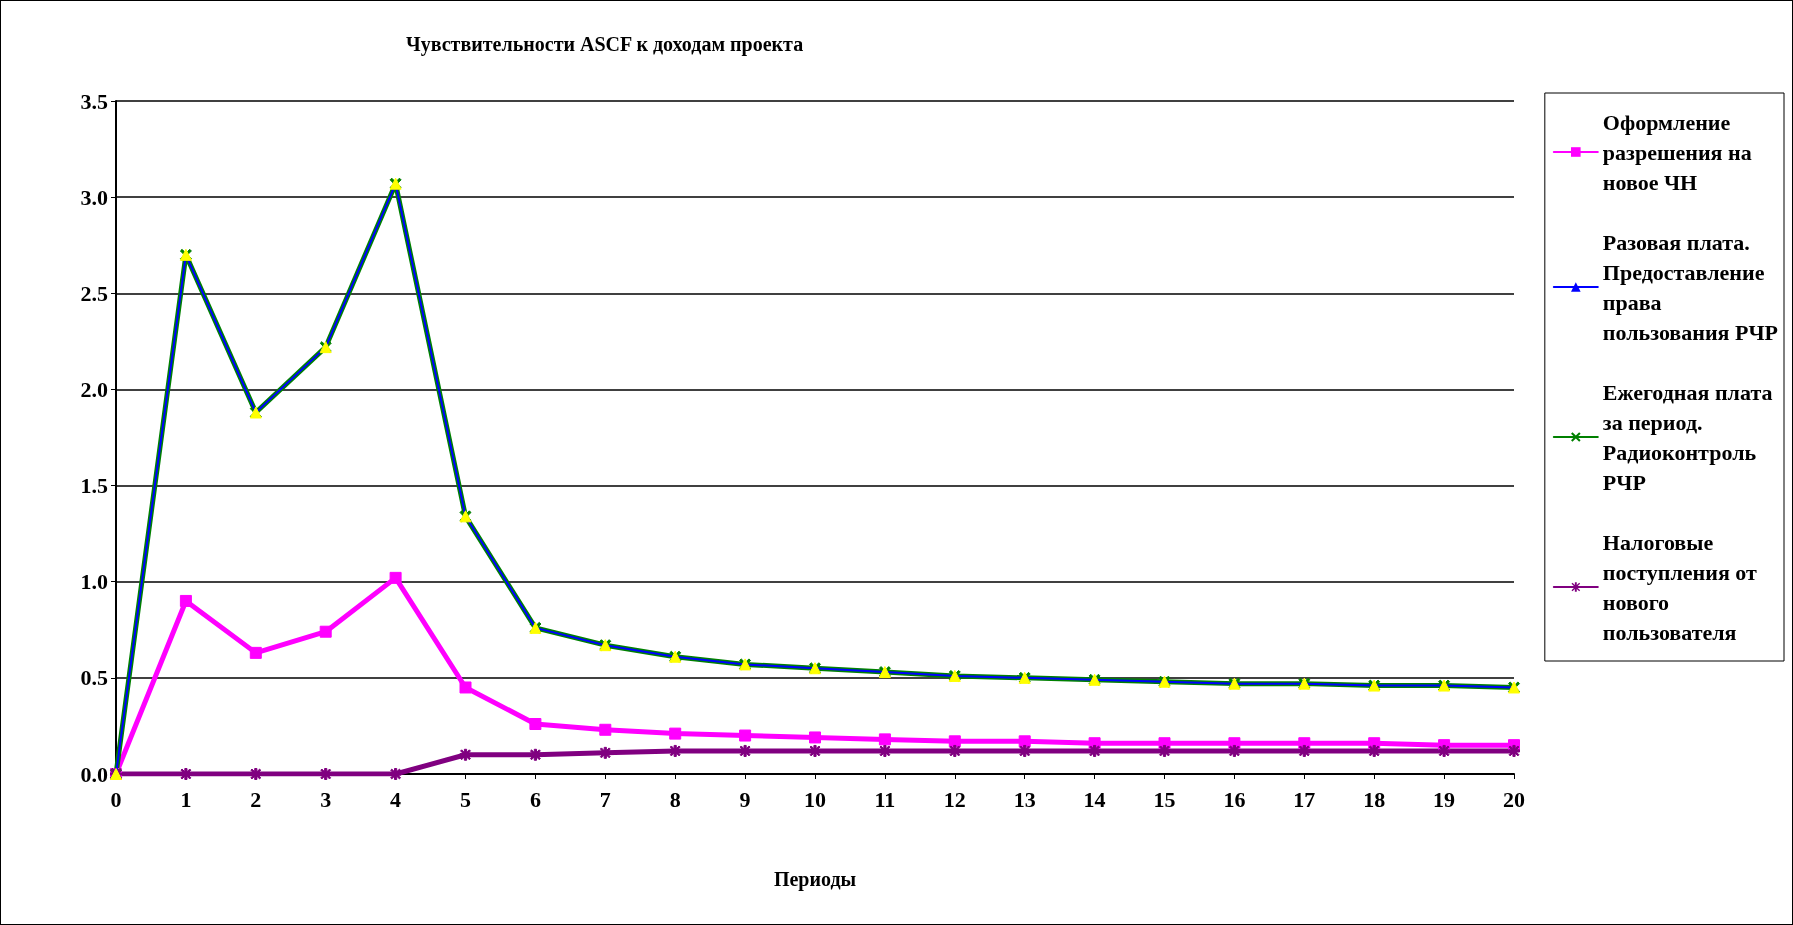  I want to click on x-tick-label: 2, so click(256, 799).